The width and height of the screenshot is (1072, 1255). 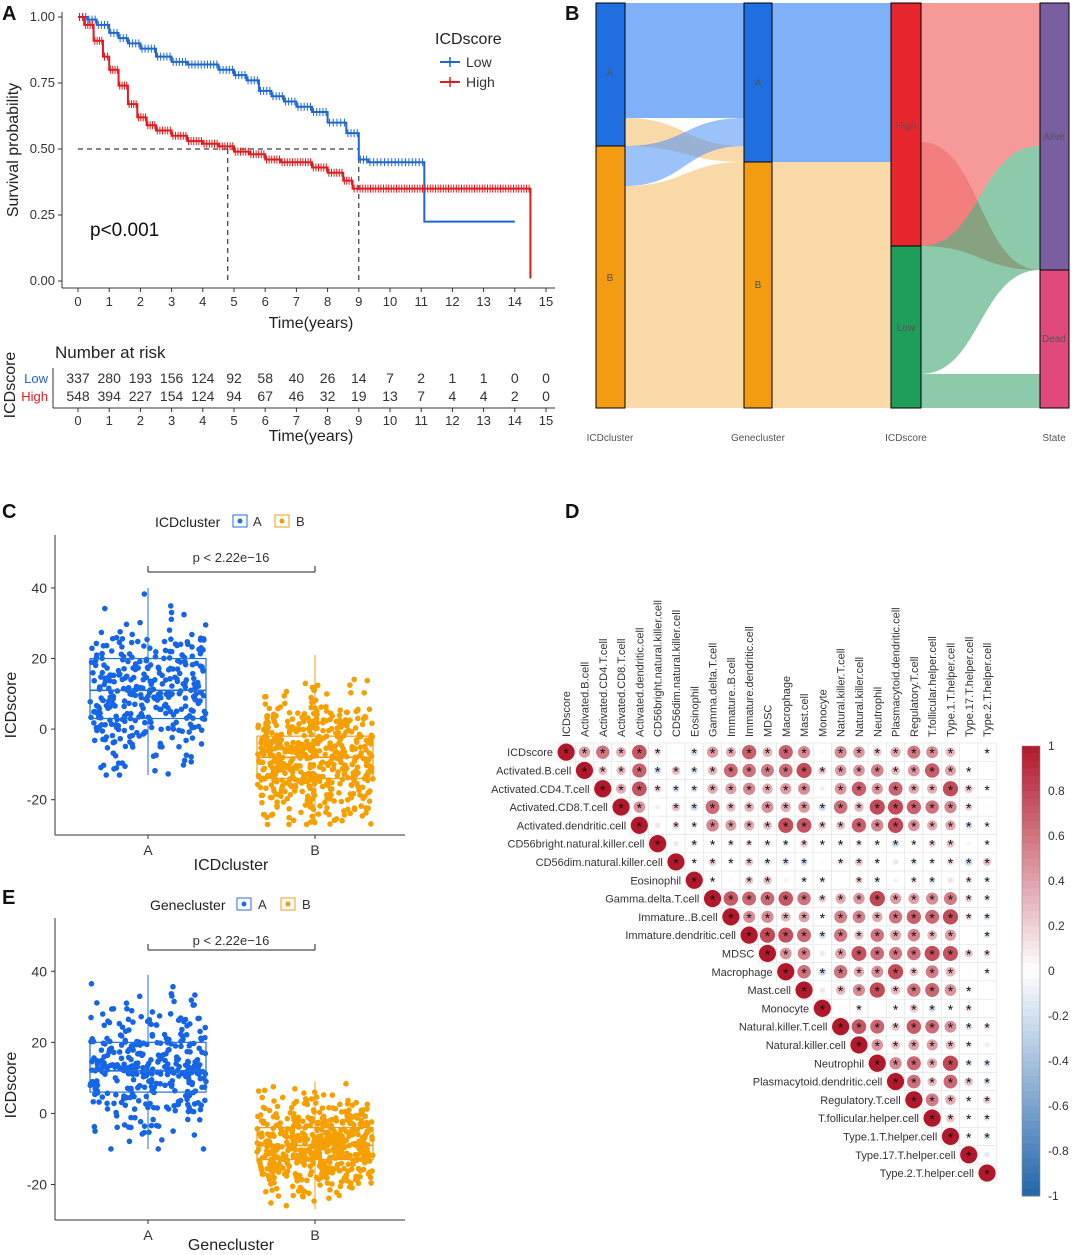 I want to click on flow-low-dead, so click(x=980, y=391).